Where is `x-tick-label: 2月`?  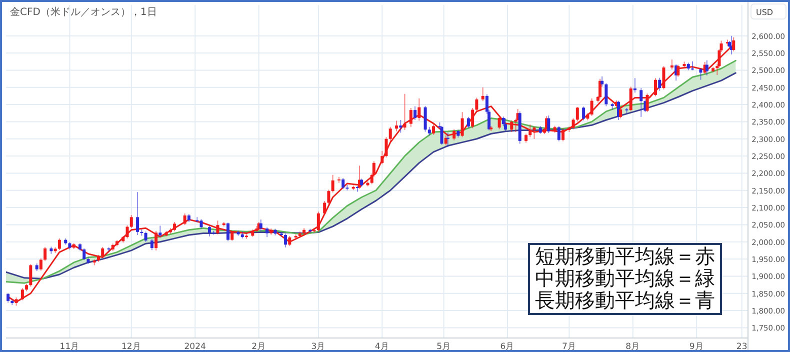 x-tick-label: 2月 is located at coordinates (259, 347).